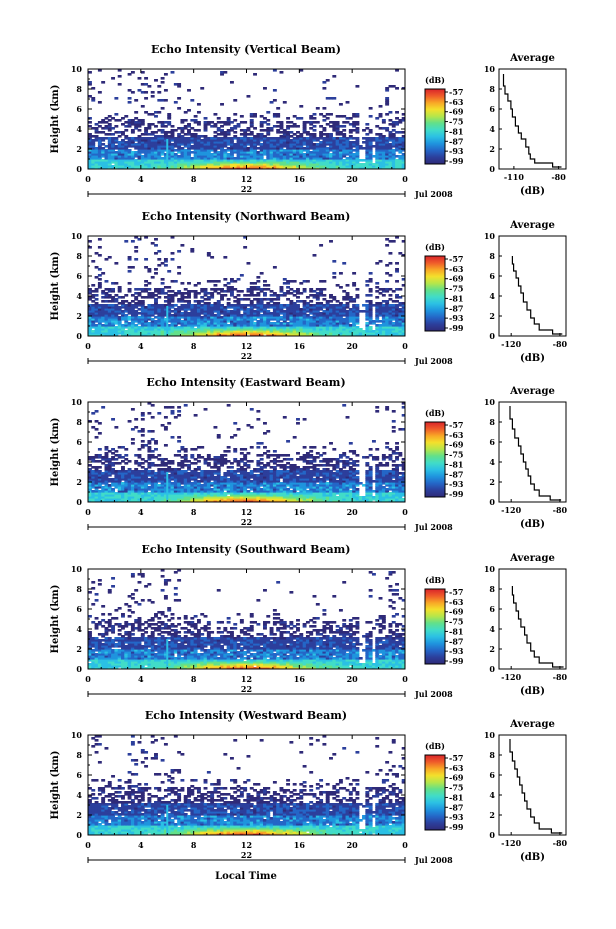  Describe the element at coordinates (532, 121) in the screenshot. I see `average-profile-line` at that location.